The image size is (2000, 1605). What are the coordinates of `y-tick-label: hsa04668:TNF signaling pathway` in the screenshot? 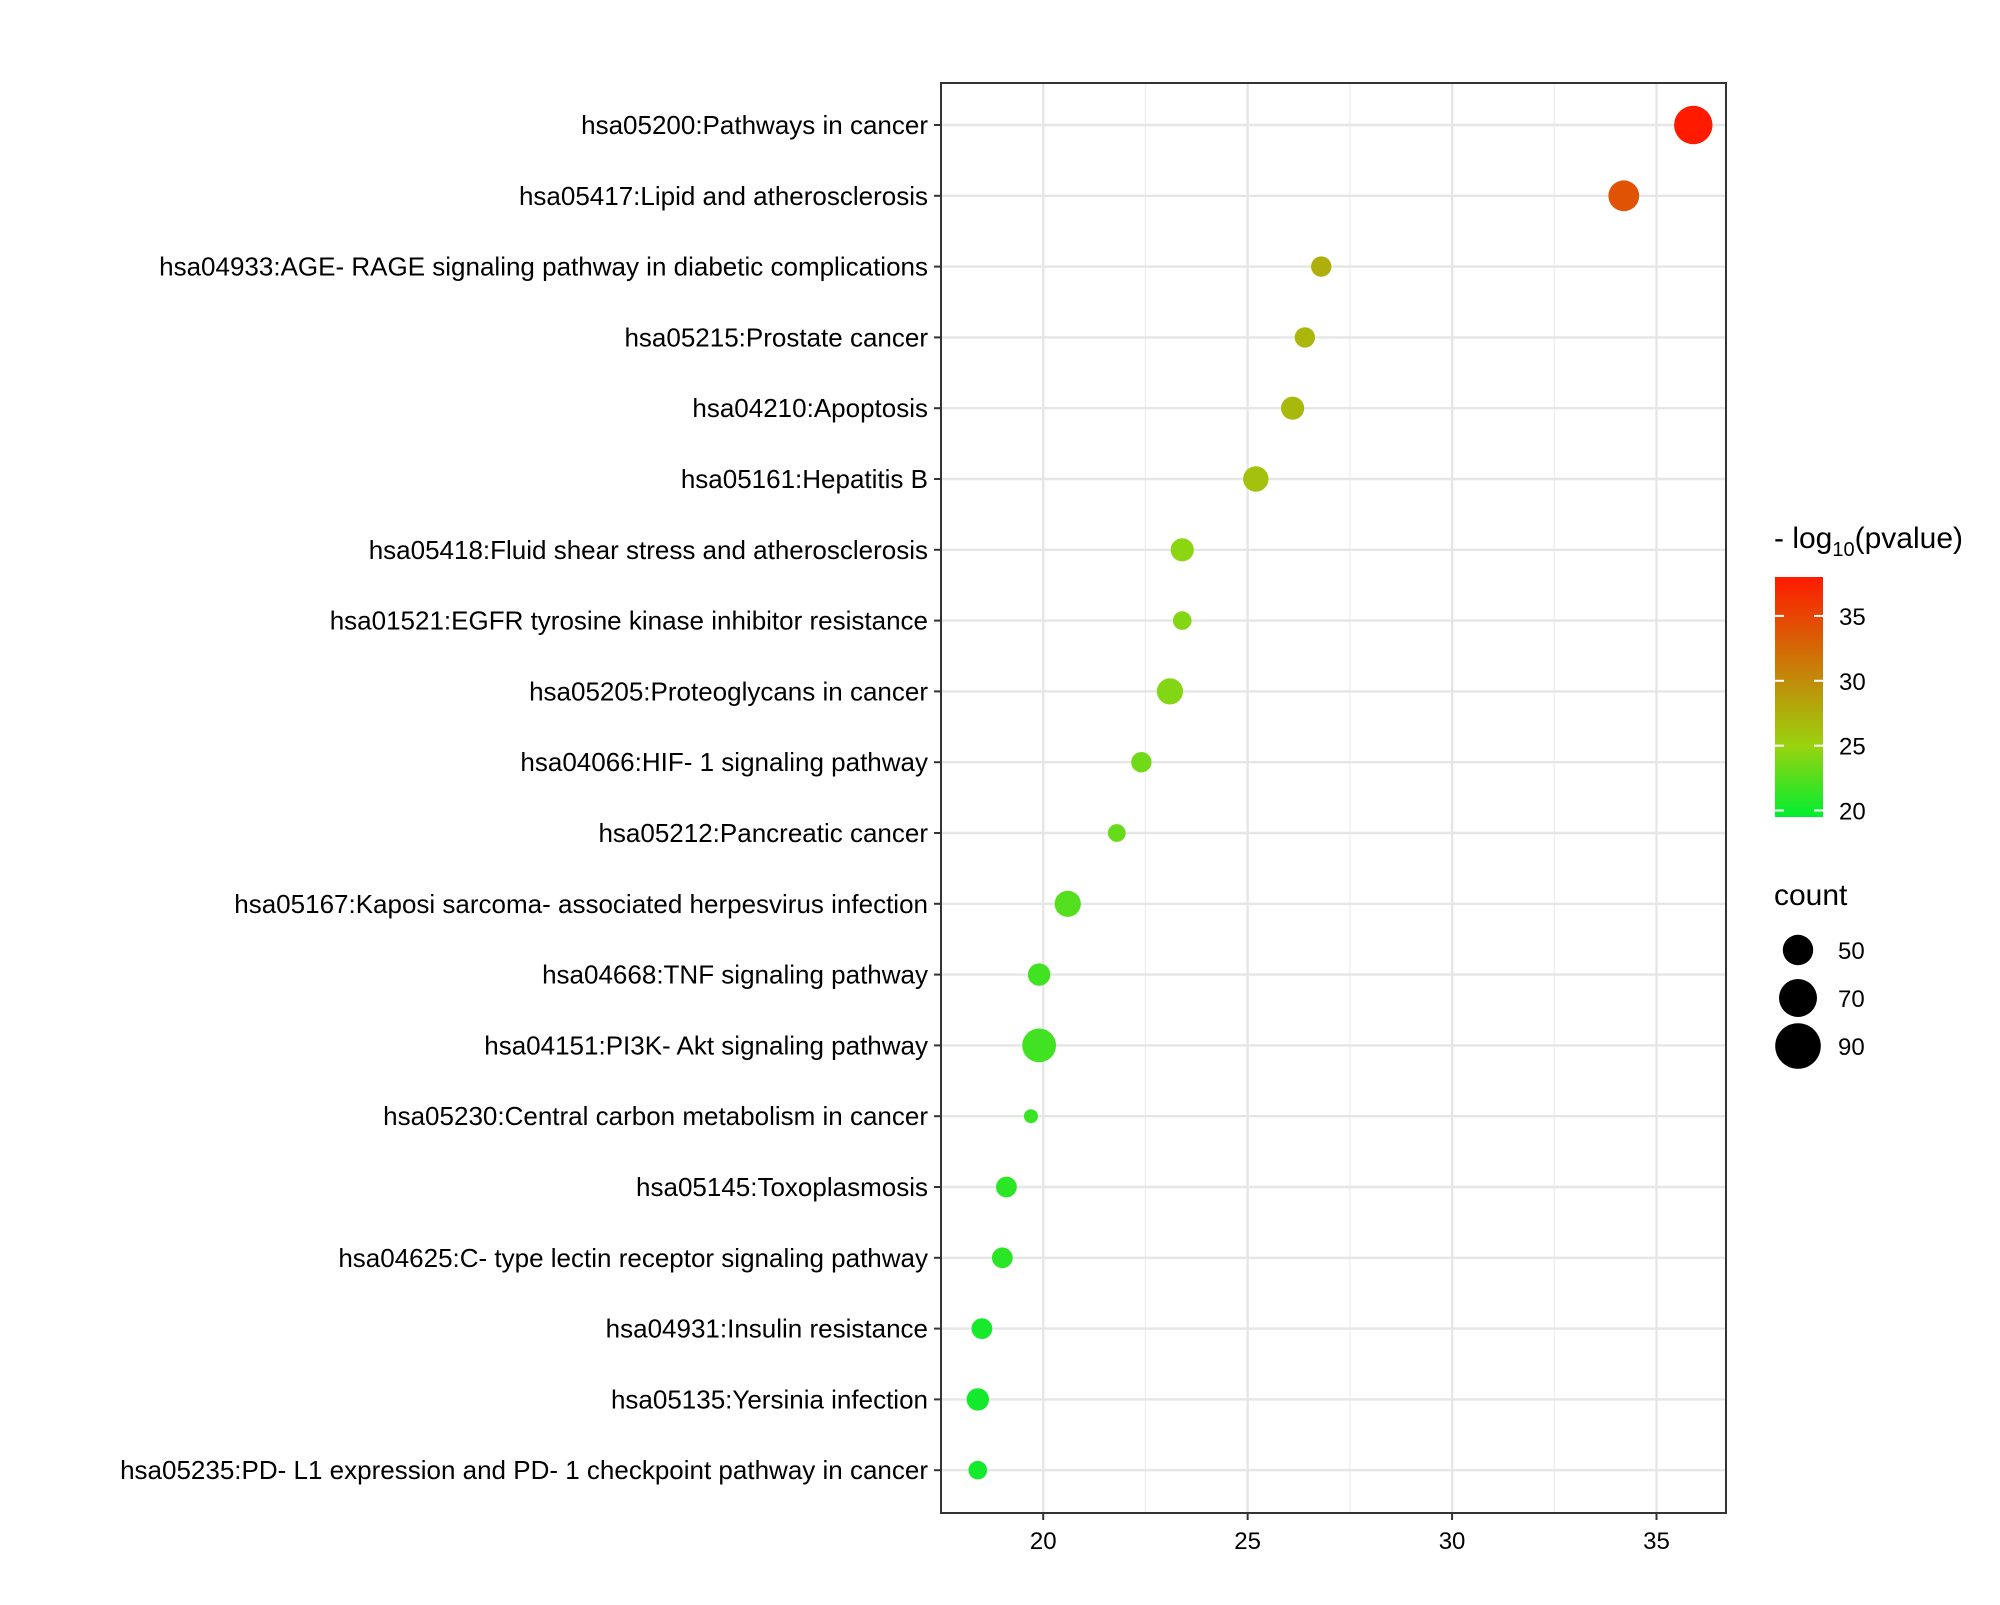 It's located at (735, 975).